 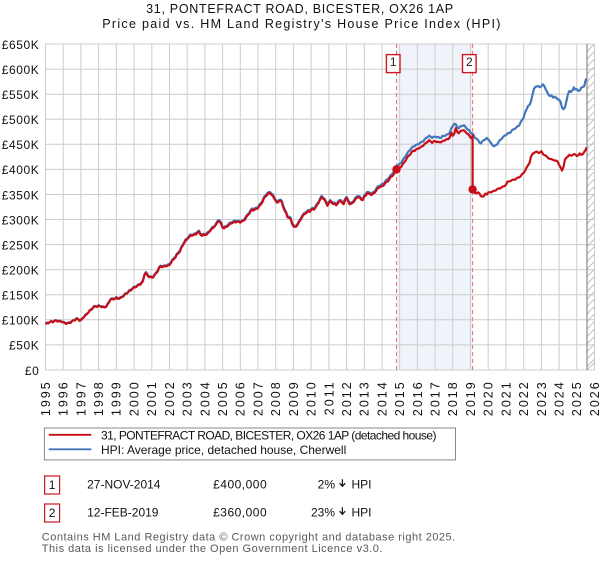 I want to click on svg-text: 1998, so click(x=99, y=398).